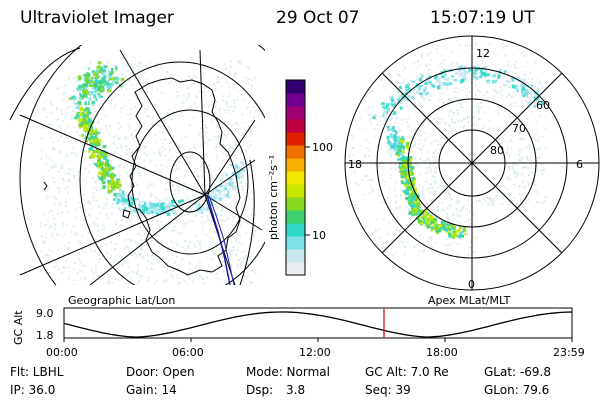  I want to click on color-bar: 100 10 photon cm⁻²s⁻¹, so click(300, 177).